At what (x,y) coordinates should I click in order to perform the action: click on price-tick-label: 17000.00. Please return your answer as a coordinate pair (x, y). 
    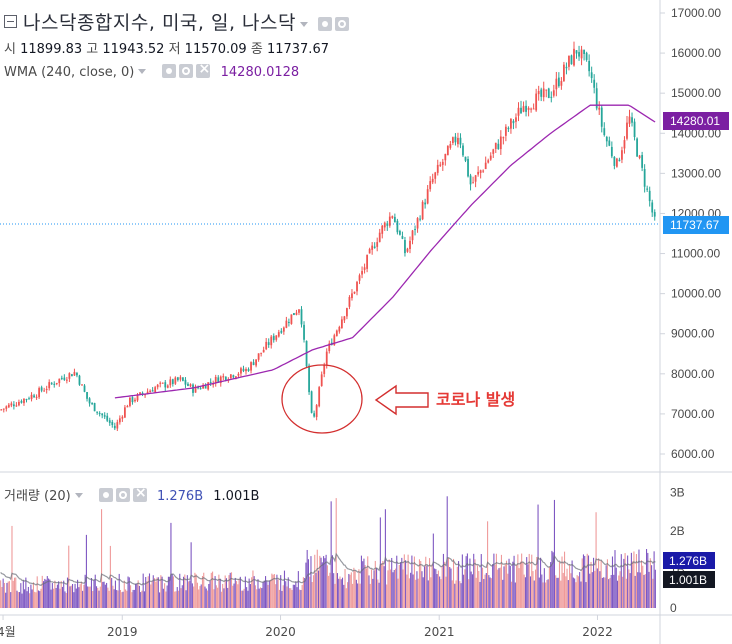
    Looking at the image, I should click on (696, 13).